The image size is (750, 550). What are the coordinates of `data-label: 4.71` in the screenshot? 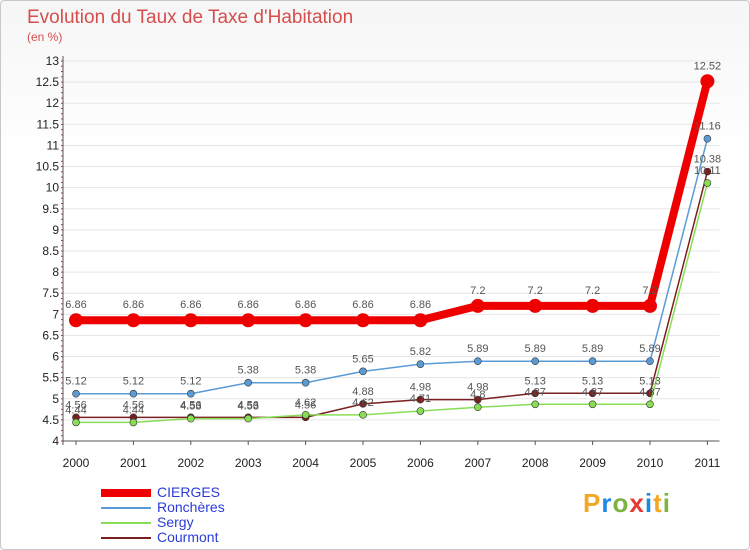 It's located at (420, 399).